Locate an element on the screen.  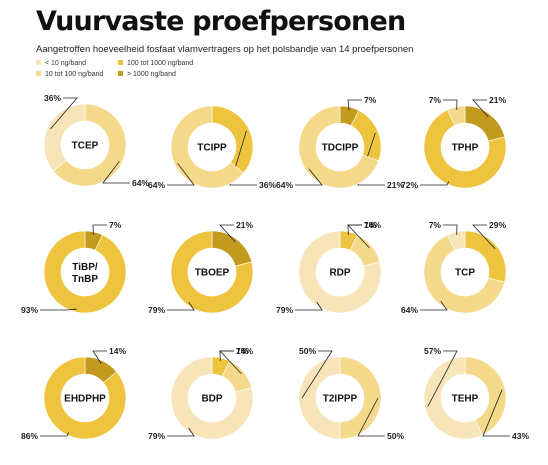
donut-label: BDP is located at coordinates (211, 399).